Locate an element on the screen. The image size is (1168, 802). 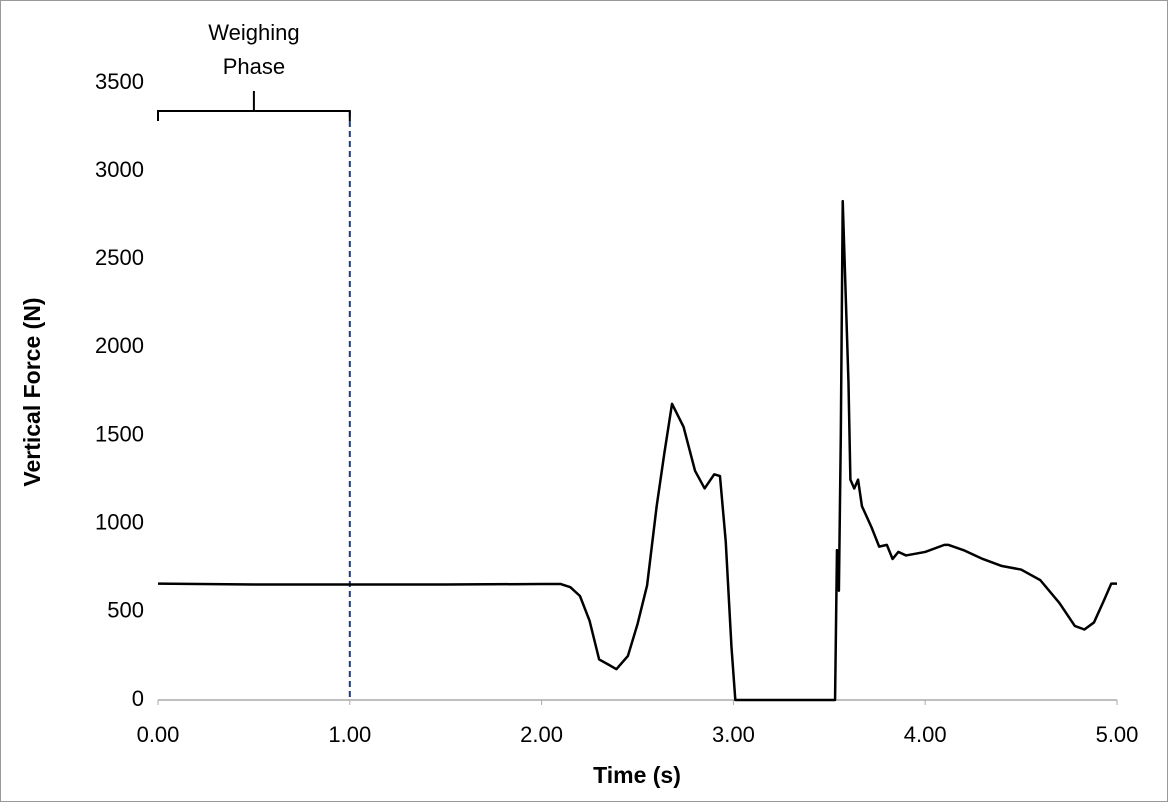
phase-bracket is located at coordinates (254, 106).